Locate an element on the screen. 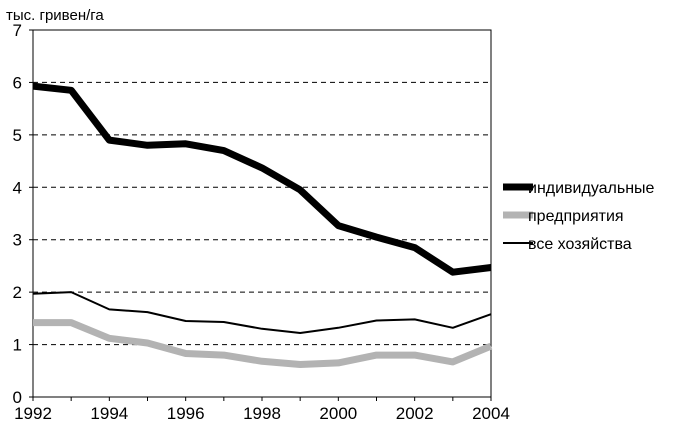 The height and width of the screenshot is (428, 675). x-tick-label: 1998 is located at coordinates (262, 413).